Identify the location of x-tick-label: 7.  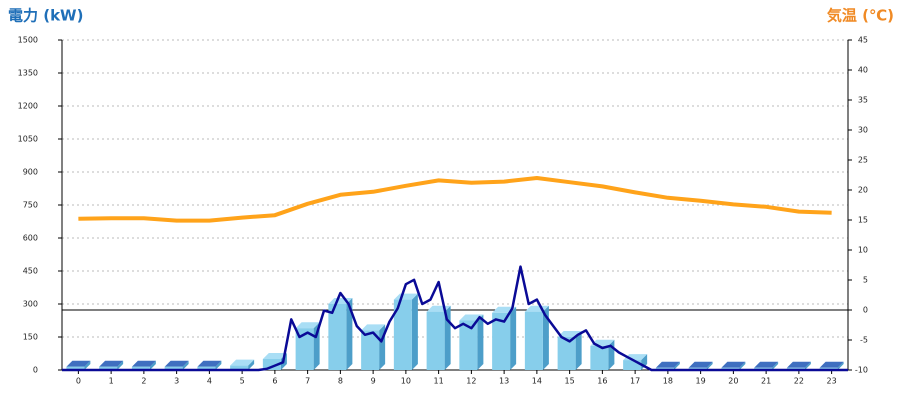
(307, 381).